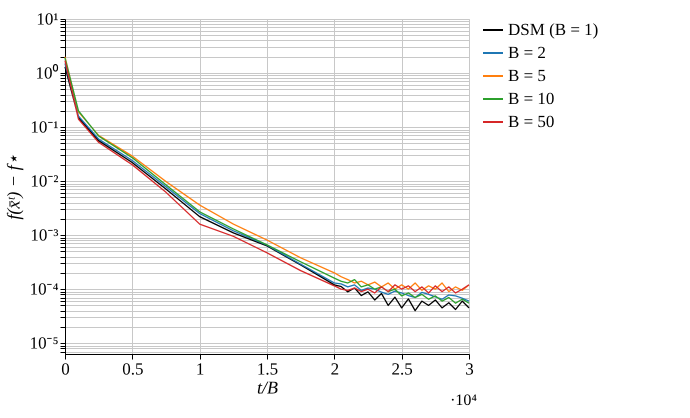 The height and width of the screenshot is (418, 690). What do you see at coordinates (44, 289) in the screenshot?
I see `y-tick-label: 10⁻⁴` at bounding box center [44, 289].